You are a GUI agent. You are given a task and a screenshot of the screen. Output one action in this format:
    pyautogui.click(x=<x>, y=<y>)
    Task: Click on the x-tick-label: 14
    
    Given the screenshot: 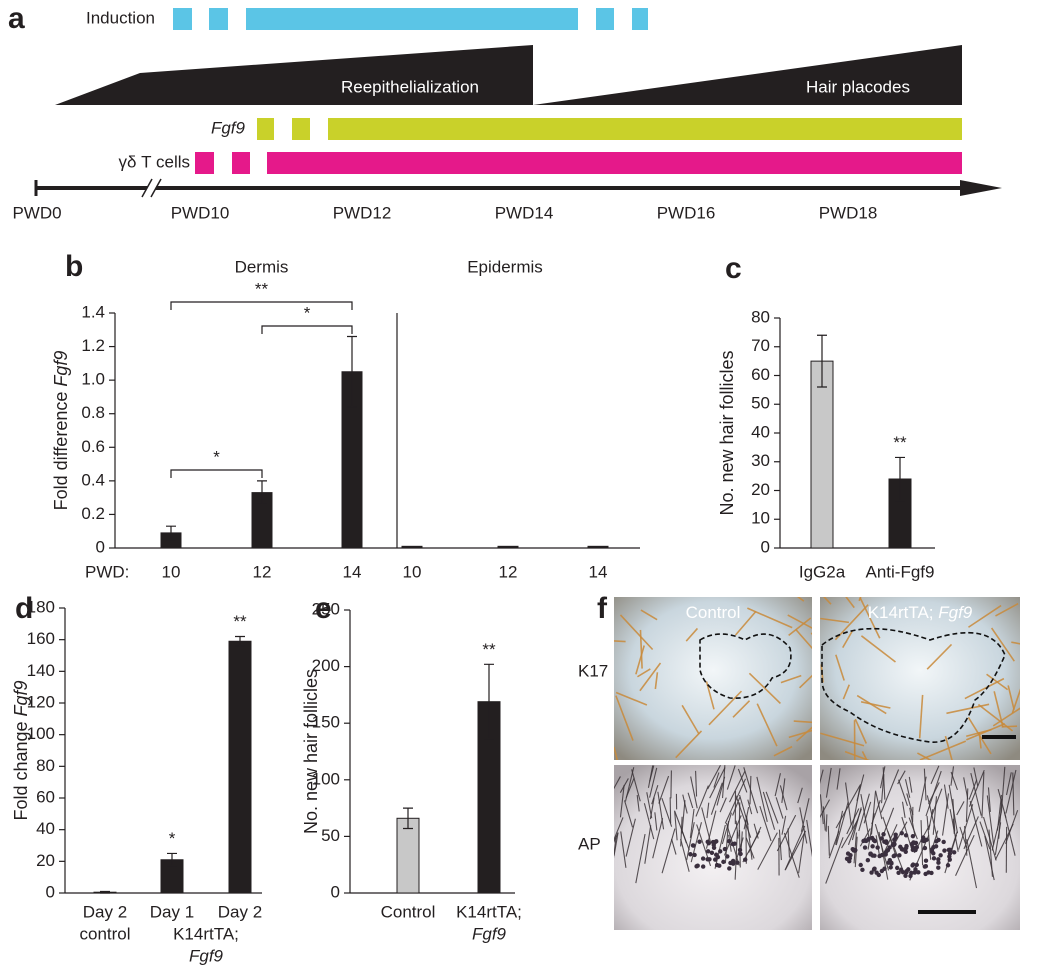 What is the action you would take?
    pyautogui.click(x=352, y=571)
    